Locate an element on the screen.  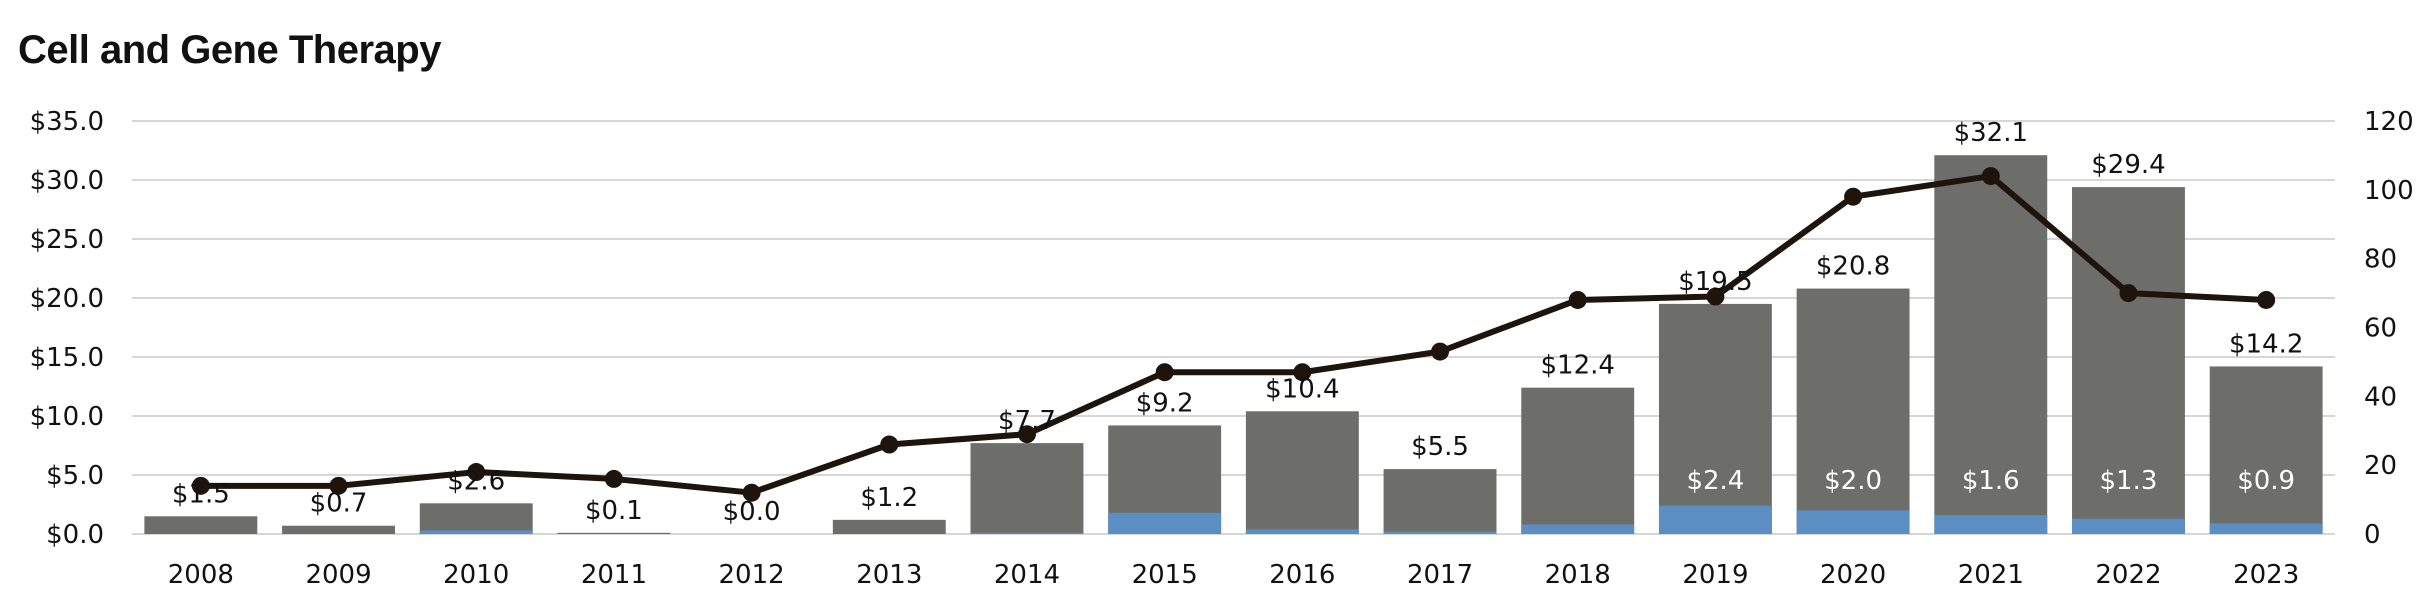
x-tick-label: 2016 is located at coordinates (1302, 575).